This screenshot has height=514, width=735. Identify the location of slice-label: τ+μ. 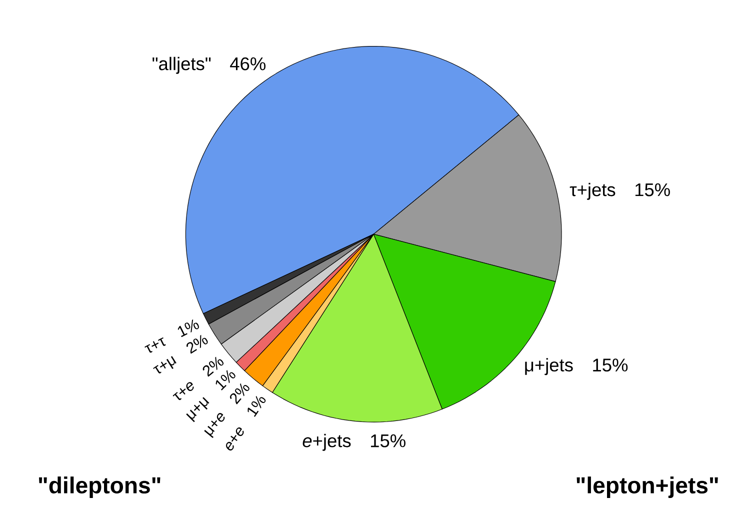
(164, 365).